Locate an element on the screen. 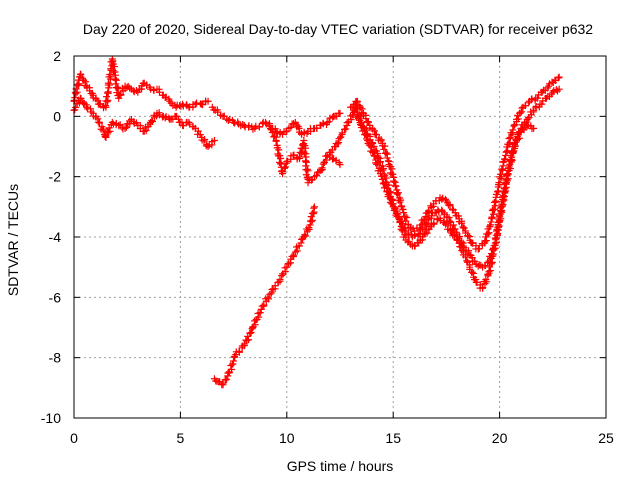  series-track-afternoon-a is located at coordinates (455, 163).